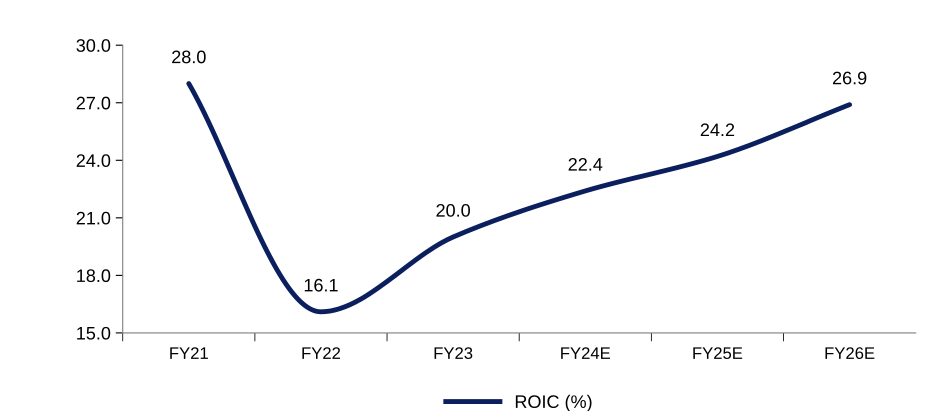  Describe the element at coordinates (93, 333) in the screenshot. I see `y-tick-label: 15.0` at that location.